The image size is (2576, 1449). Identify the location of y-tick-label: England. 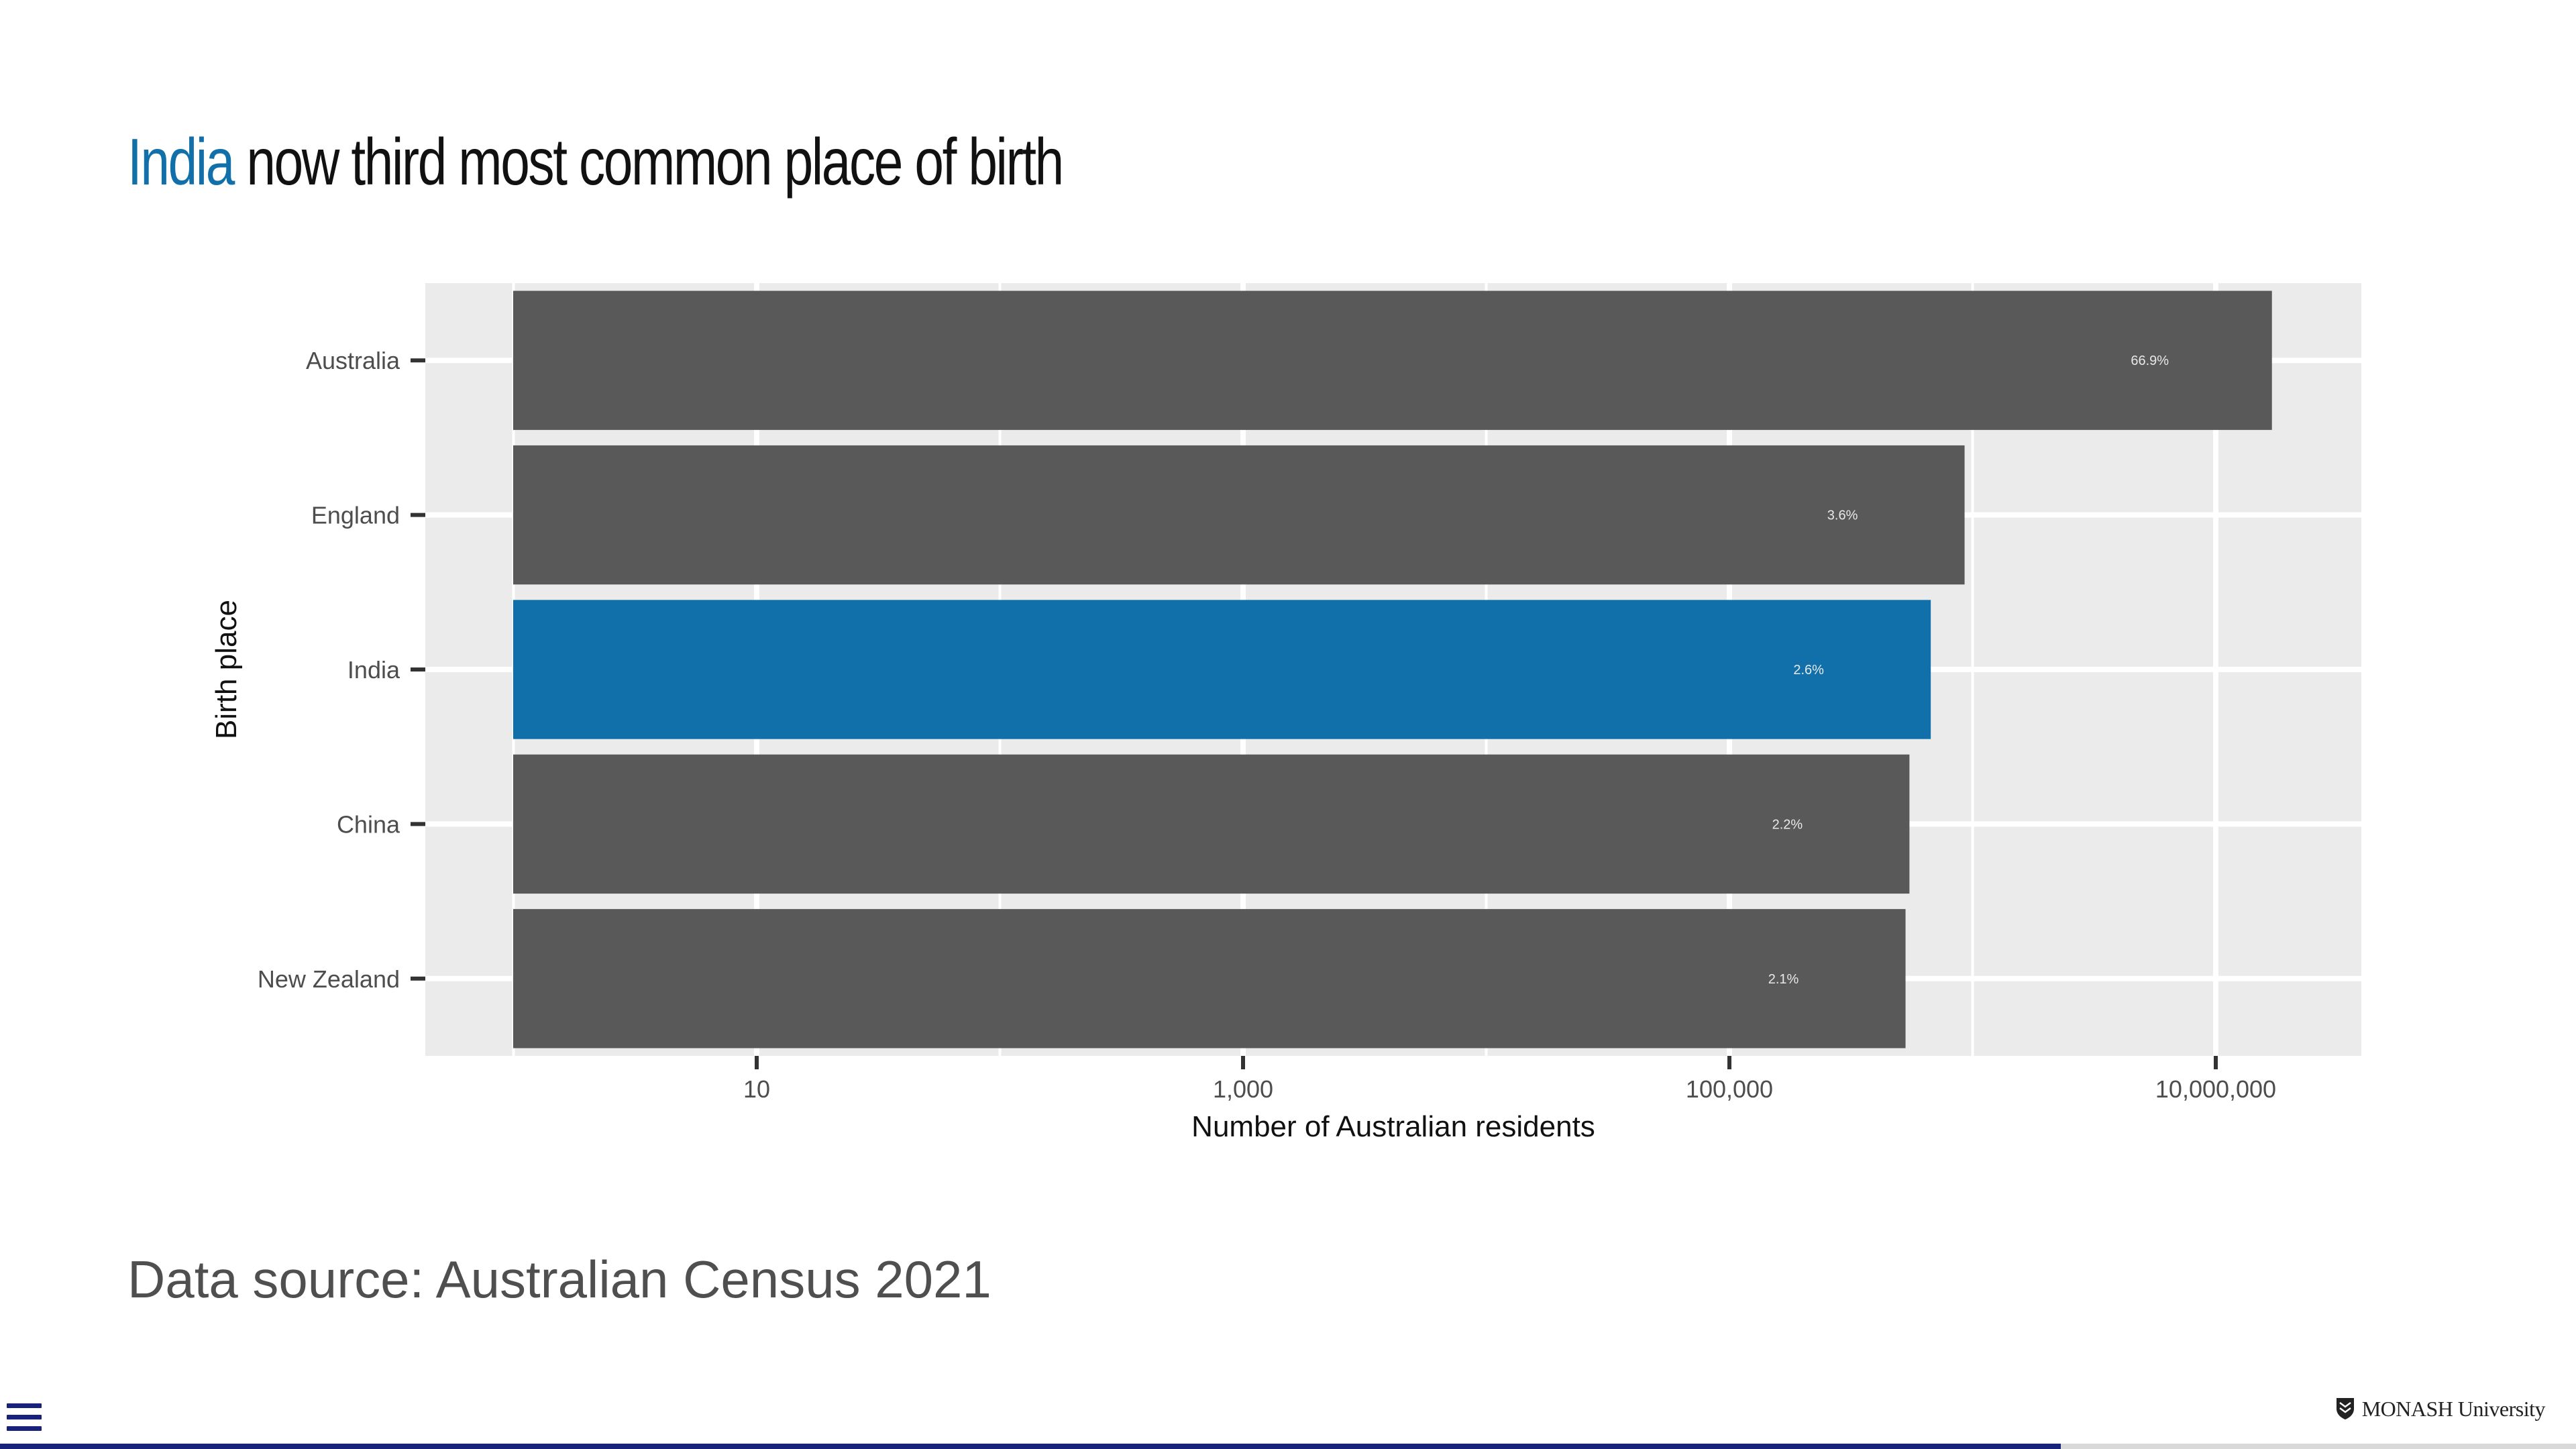
(355, 515).